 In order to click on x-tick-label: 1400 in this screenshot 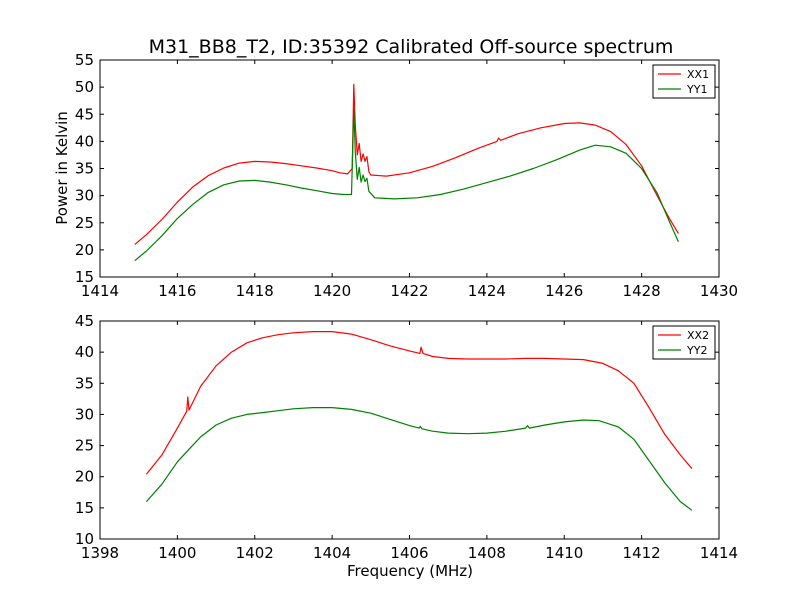, I will do `click(177, 553)`.